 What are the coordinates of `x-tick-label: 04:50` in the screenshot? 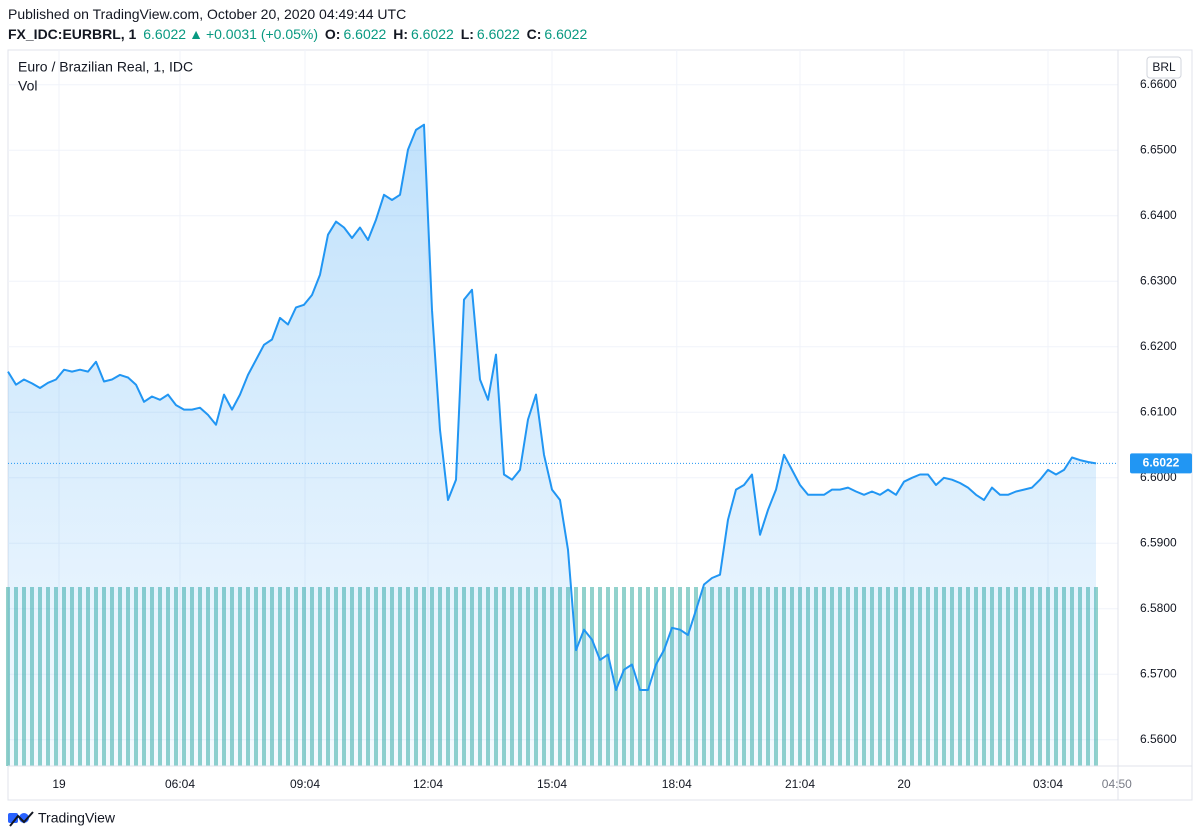 It's located at (1117, 784).